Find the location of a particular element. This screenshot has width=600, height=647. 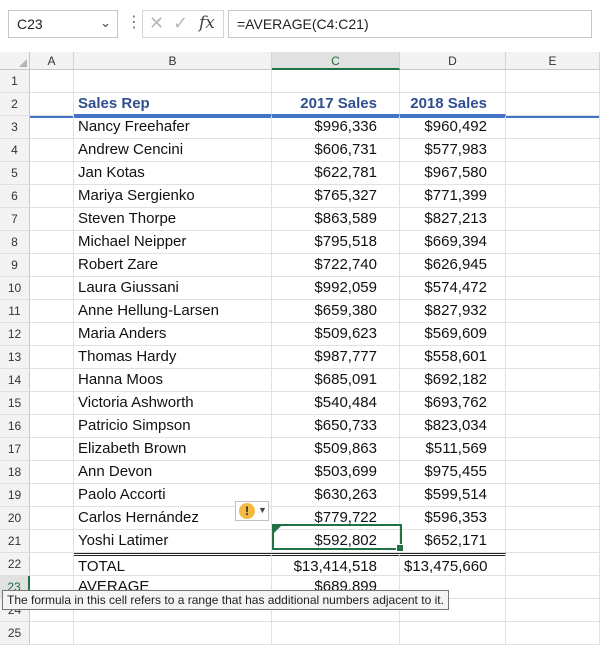

cell-d: $577,983 is located at coordinates (453, 150).